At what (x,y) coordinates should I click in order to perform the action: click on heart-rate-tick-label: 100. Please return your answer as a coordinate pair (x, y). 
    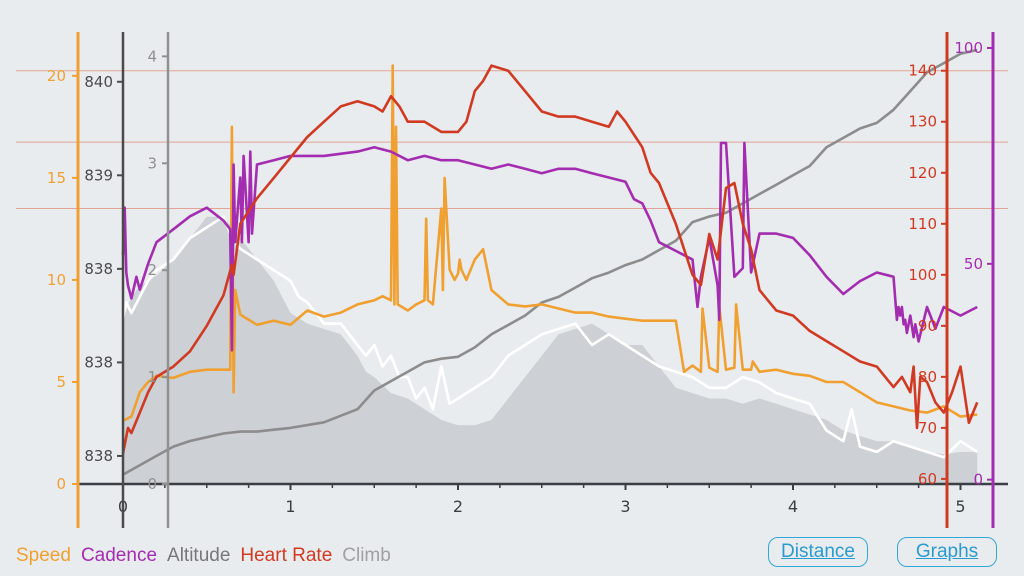
    Looking at the image, I should click on (922, 275).